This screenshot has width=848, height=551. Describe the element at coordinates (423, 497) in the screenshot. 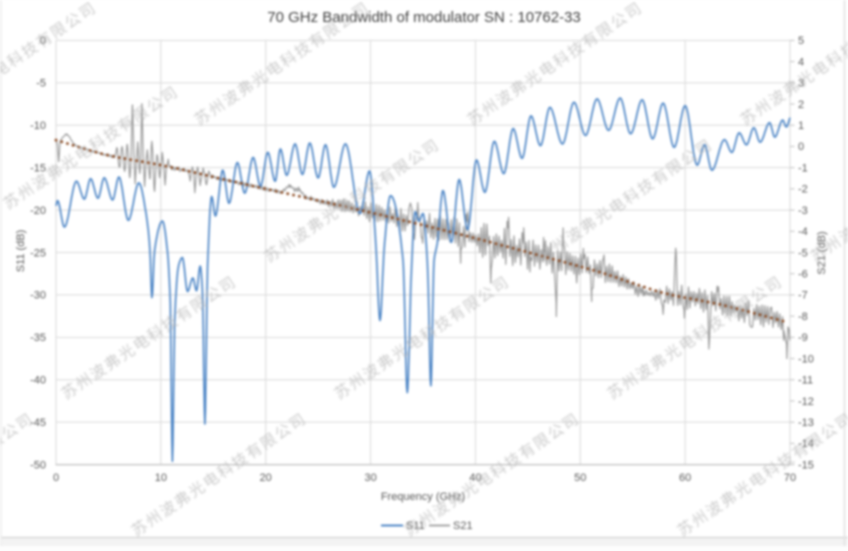

I see `svg-text: Frequency (GHz)` at that location.